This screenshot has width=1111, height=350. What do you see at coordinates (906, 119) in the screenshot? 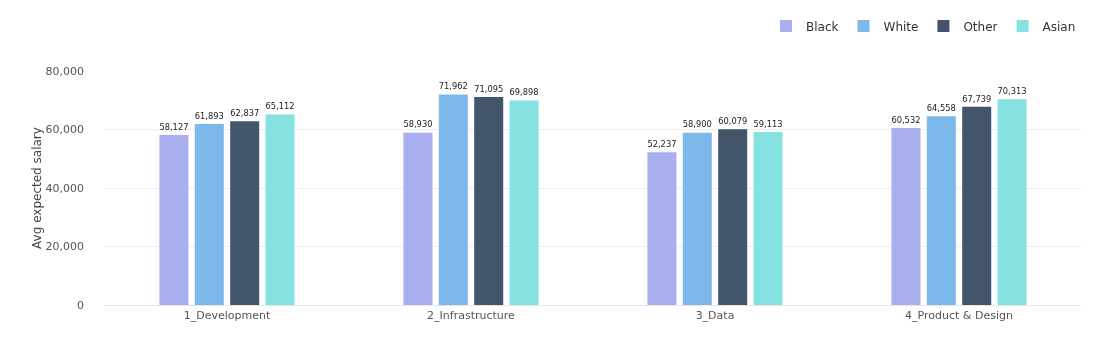
I see `data-label: 60,532` at bounding box center [906, 119].